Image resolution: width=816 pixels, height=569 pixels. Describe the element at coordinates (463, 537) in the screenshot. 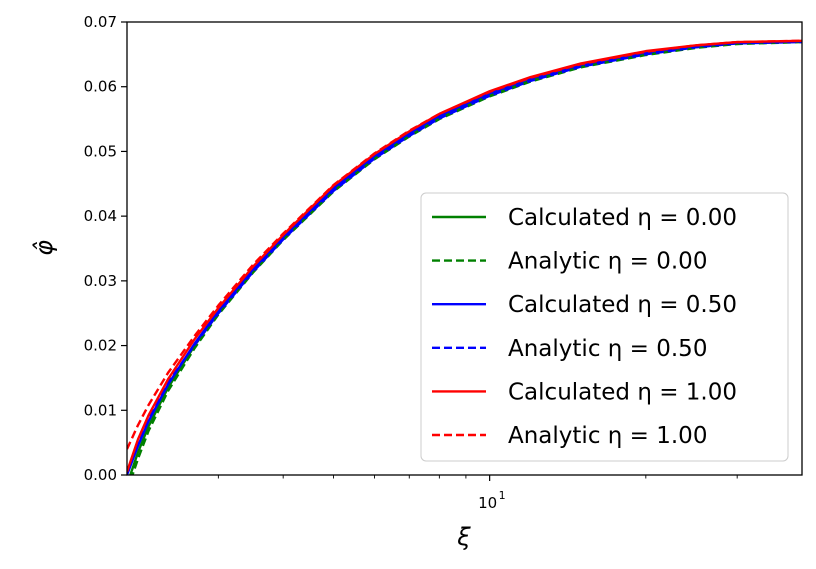

I see `x-axis-label: ξ` at that location.